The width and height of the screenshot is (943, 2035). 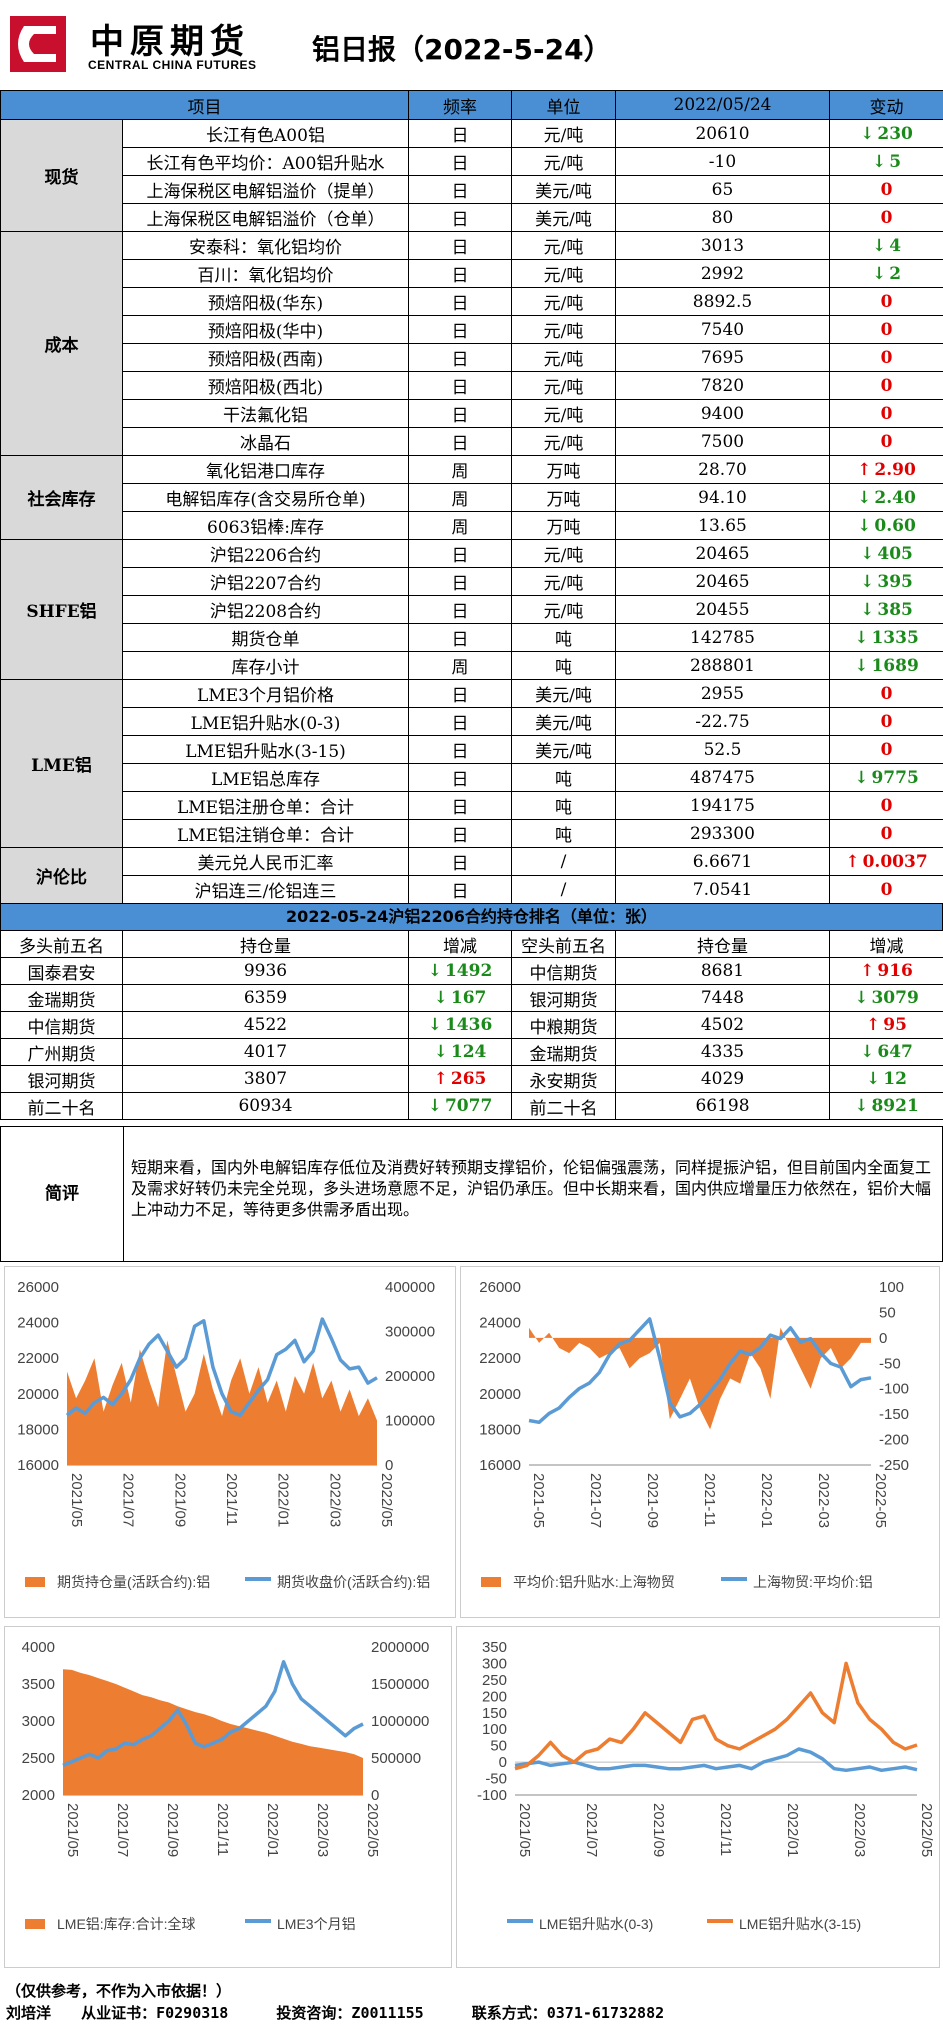 What do you see at coordinates (894, 1440) in the screenshot?
I see `y-right-tick-label: -200` at bounding box center [894, 1440].